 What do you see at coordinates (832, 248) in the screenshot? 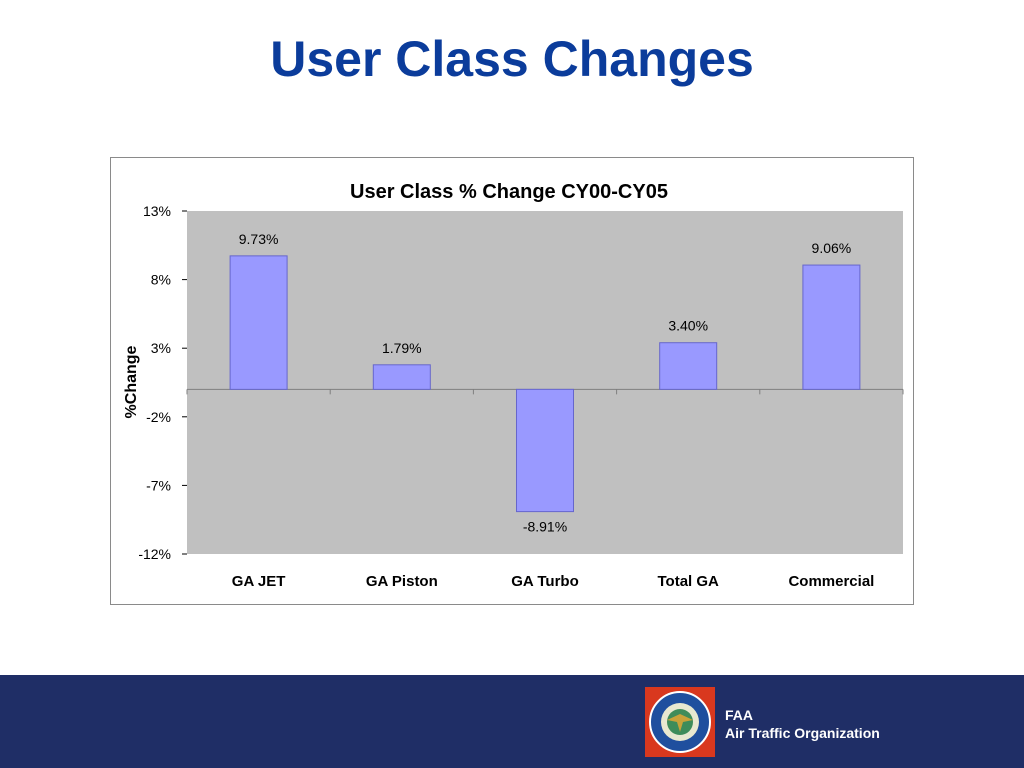
I see `data-label: 9.06%` at bounding box center [832, 248].